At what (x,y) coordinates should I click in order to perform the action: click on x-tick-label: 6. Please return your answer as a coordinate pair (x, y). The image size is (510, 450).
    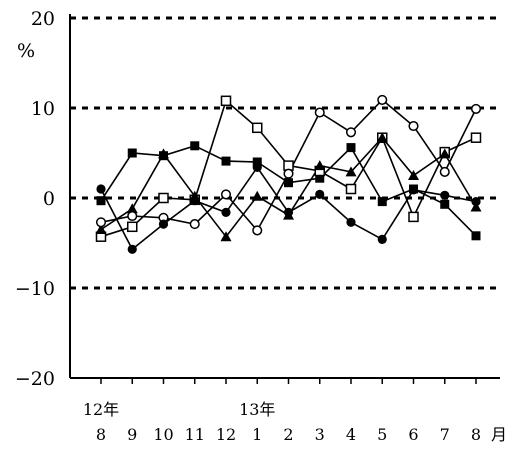
    Looking at the image, I should click on (413, 434).